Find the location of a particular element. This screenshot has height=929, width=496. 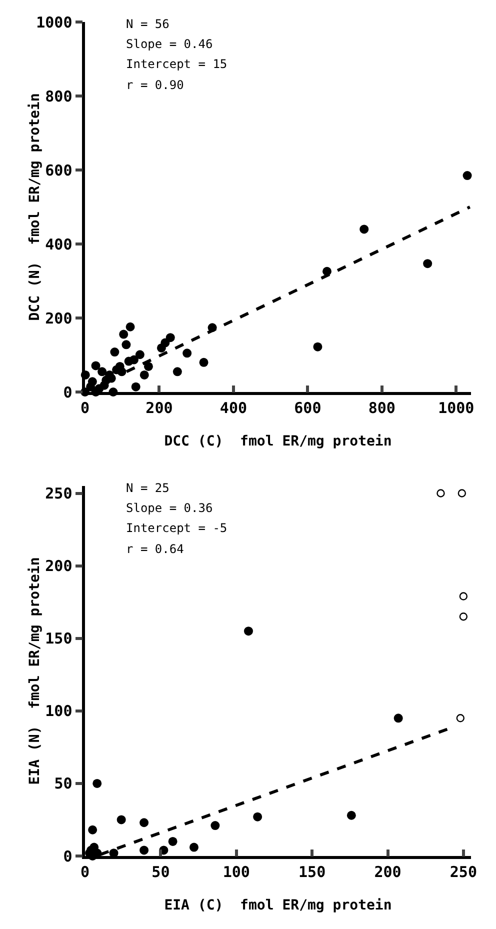

y-tick-label: 600 is located at coordinates (58, 170).